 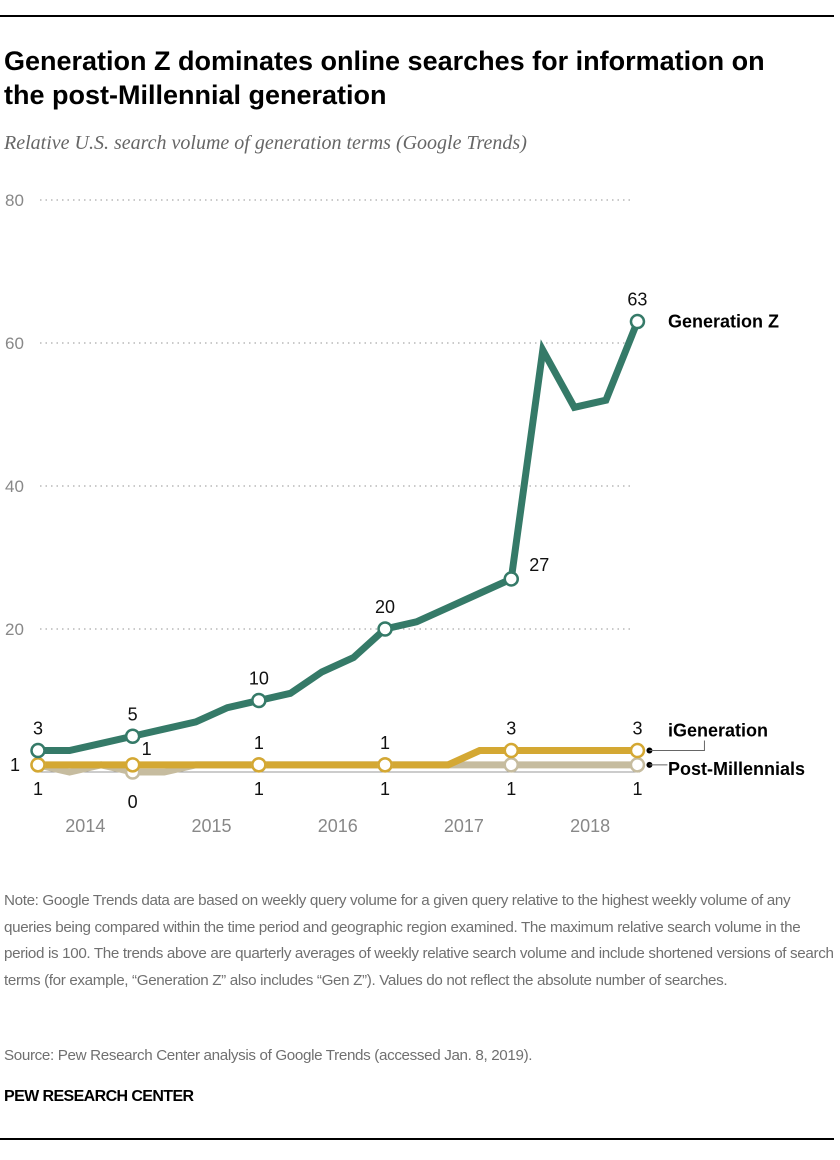 What do you see at coordinates (385, 607) in the screenshot?
I see `data-label: 20` at bounding box center [385, 607].